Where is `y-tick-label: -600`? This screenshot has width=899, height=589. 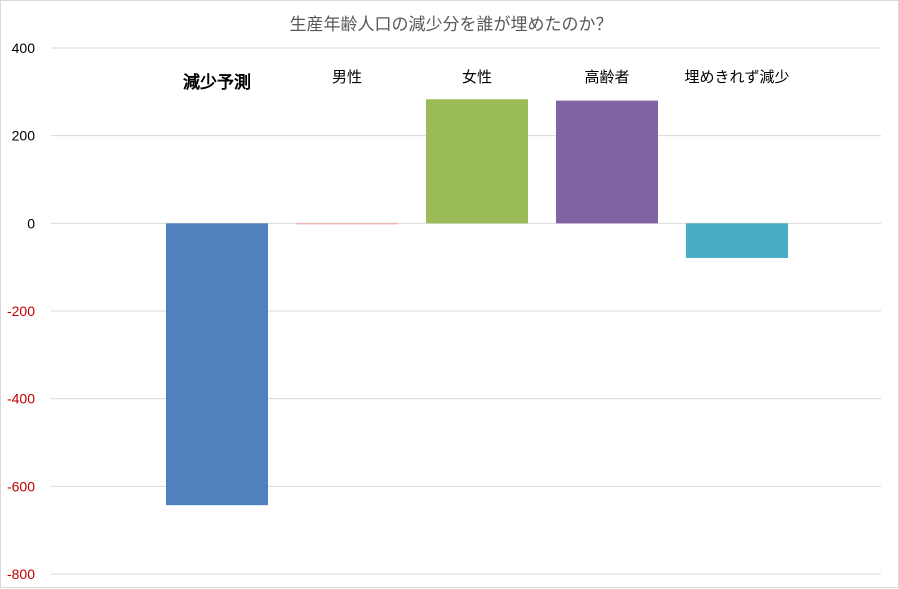
y-tick-label: -600 is located at coordinates (21, 486).